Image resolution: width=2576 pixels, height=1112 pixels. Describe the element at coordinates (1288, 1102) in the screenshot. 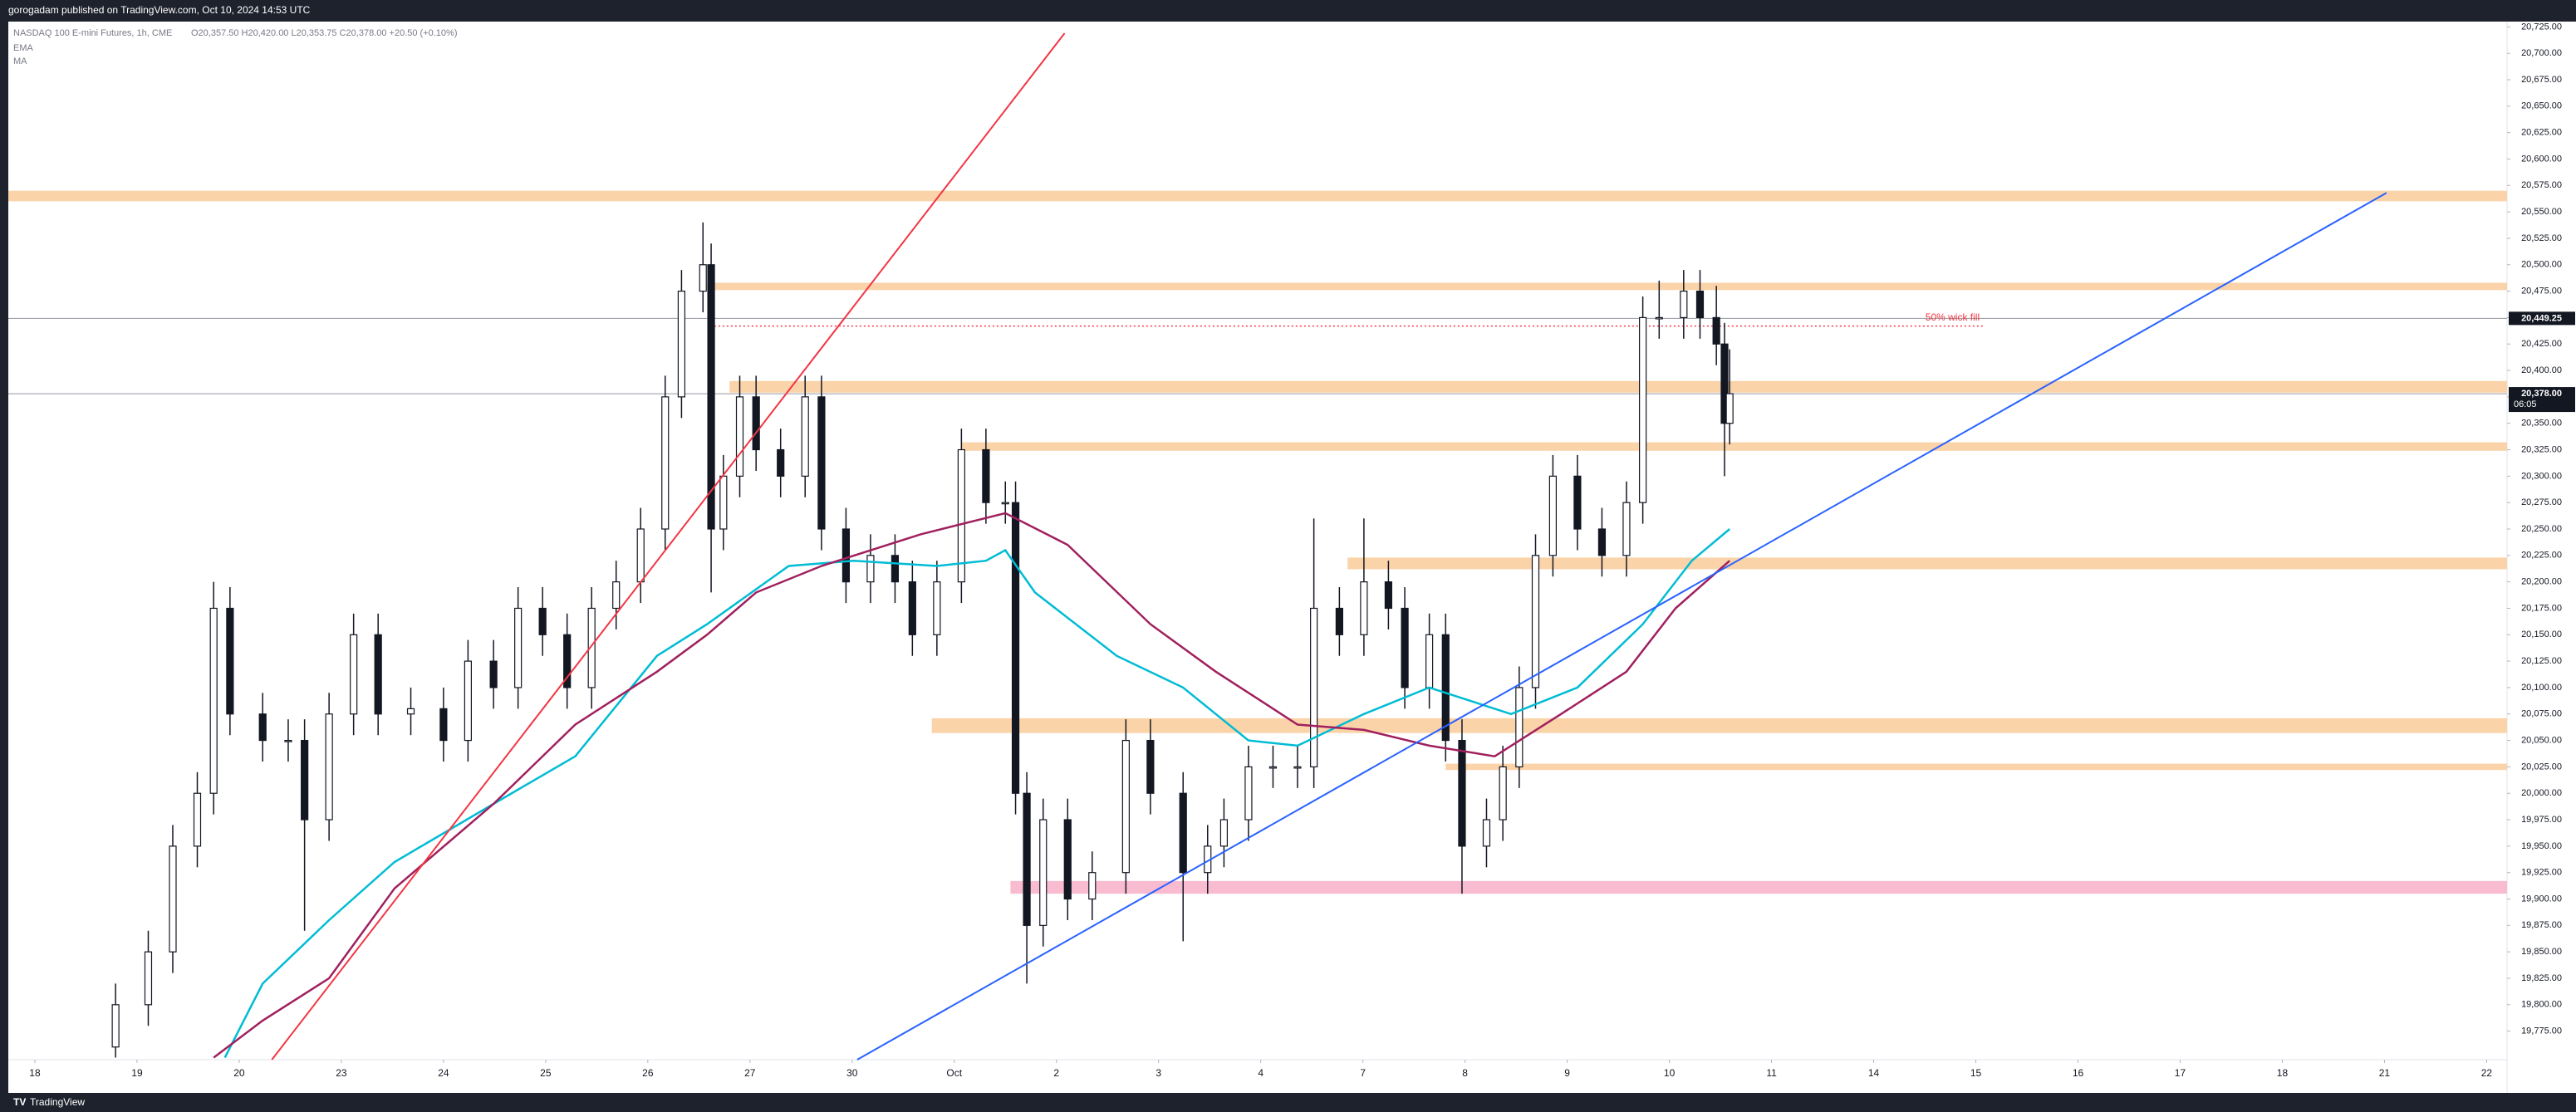

I see `bottom-bar` at that location.